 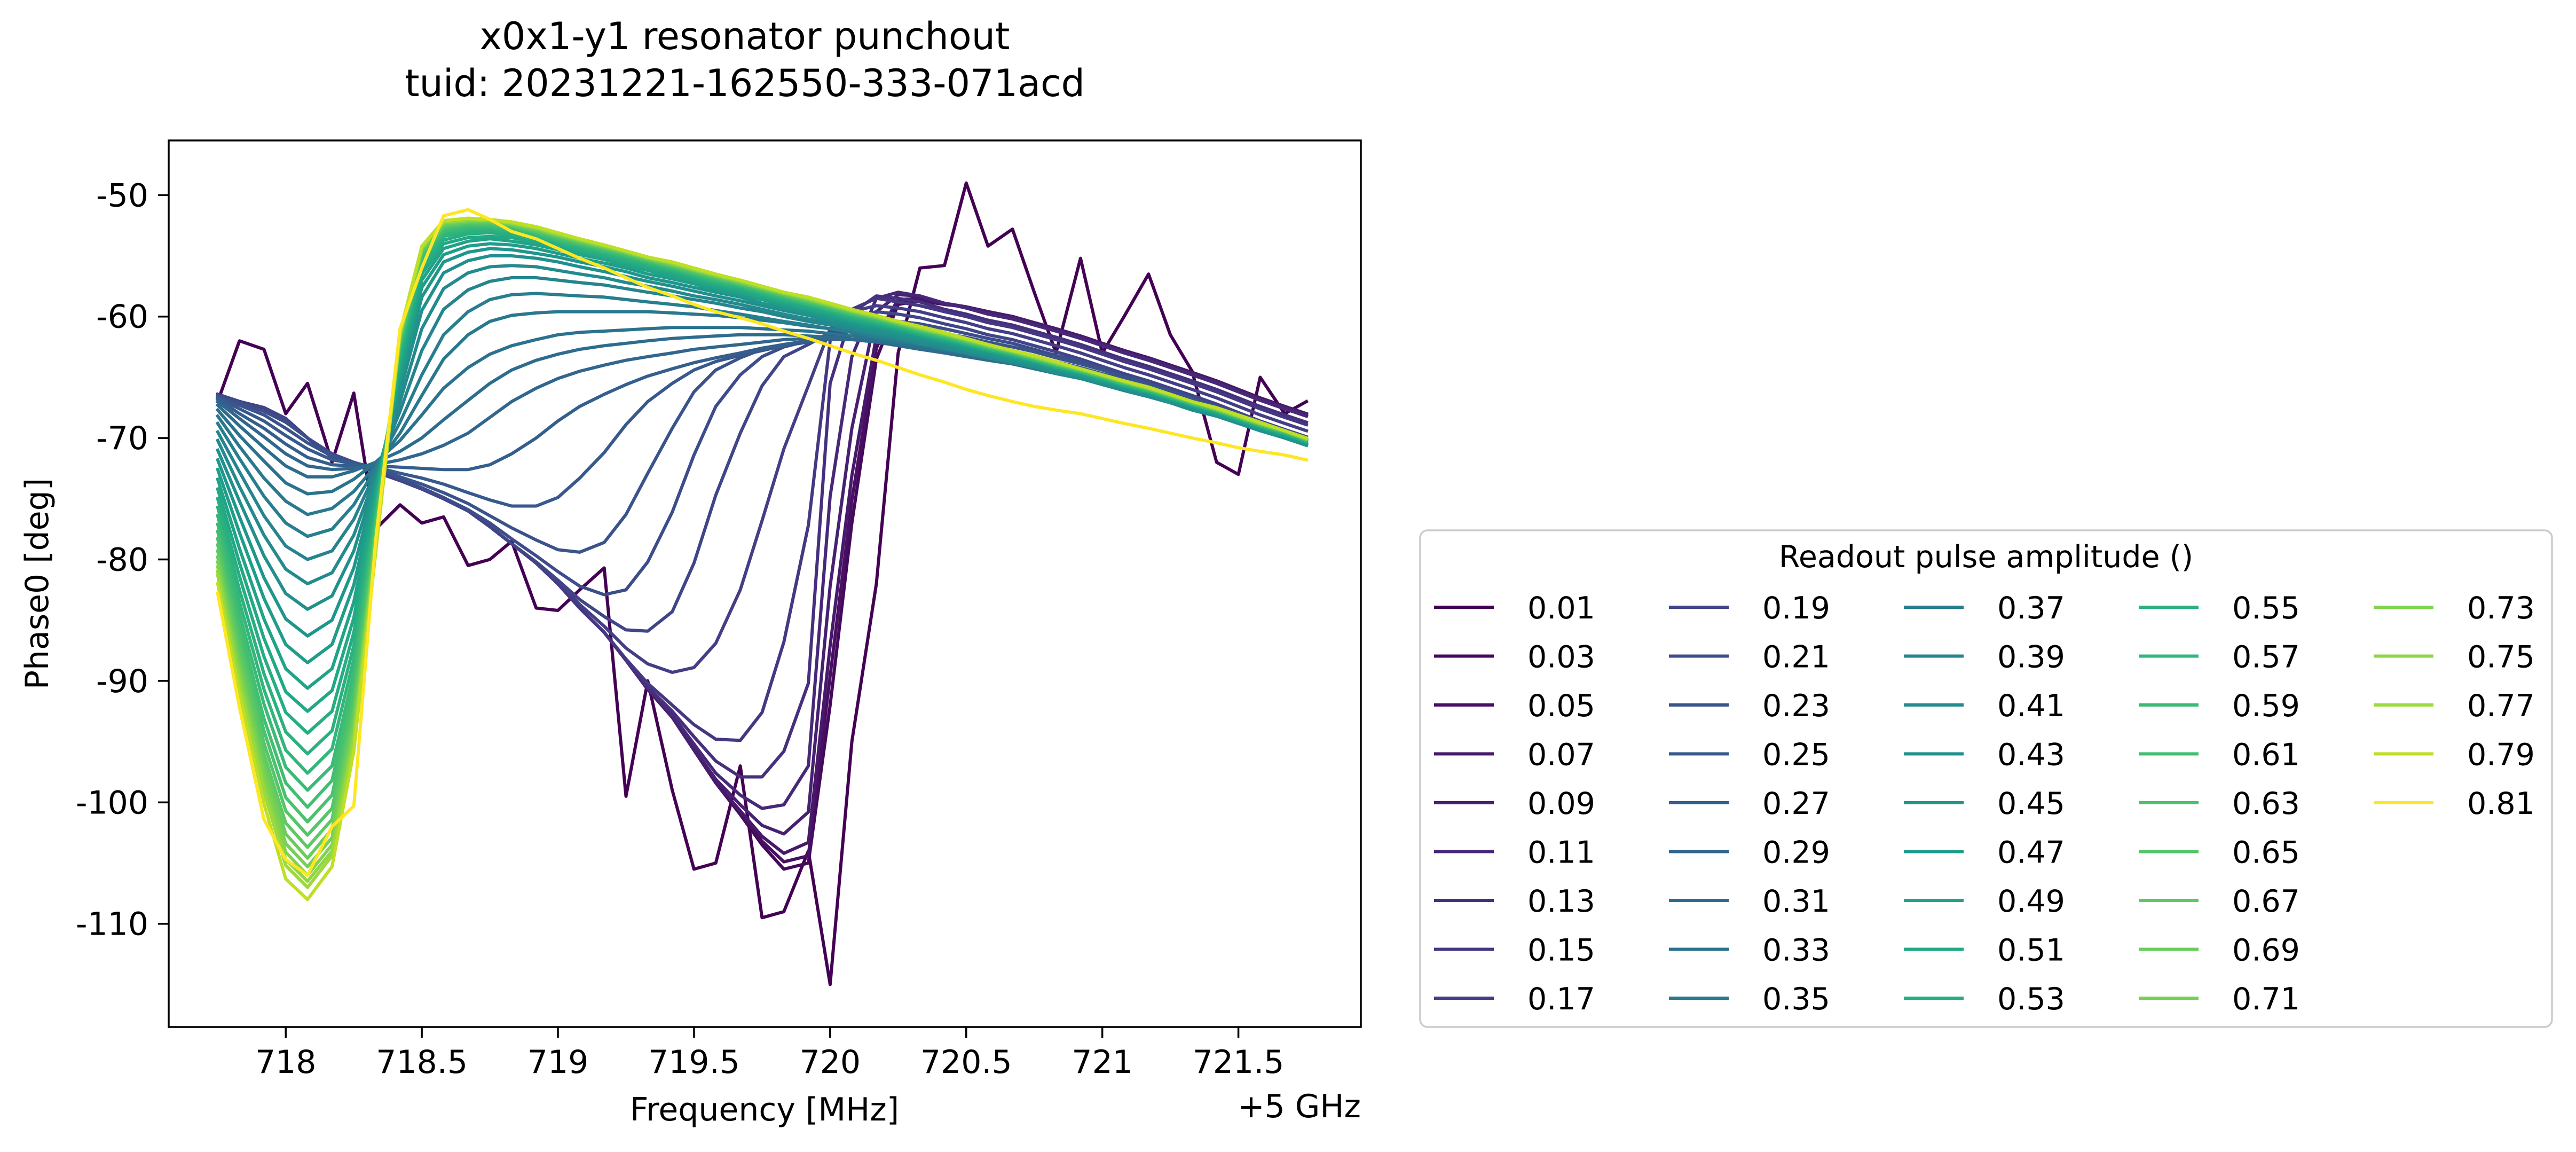 I want to click on legend-label: 0.11, so click(x=1561, y=853).